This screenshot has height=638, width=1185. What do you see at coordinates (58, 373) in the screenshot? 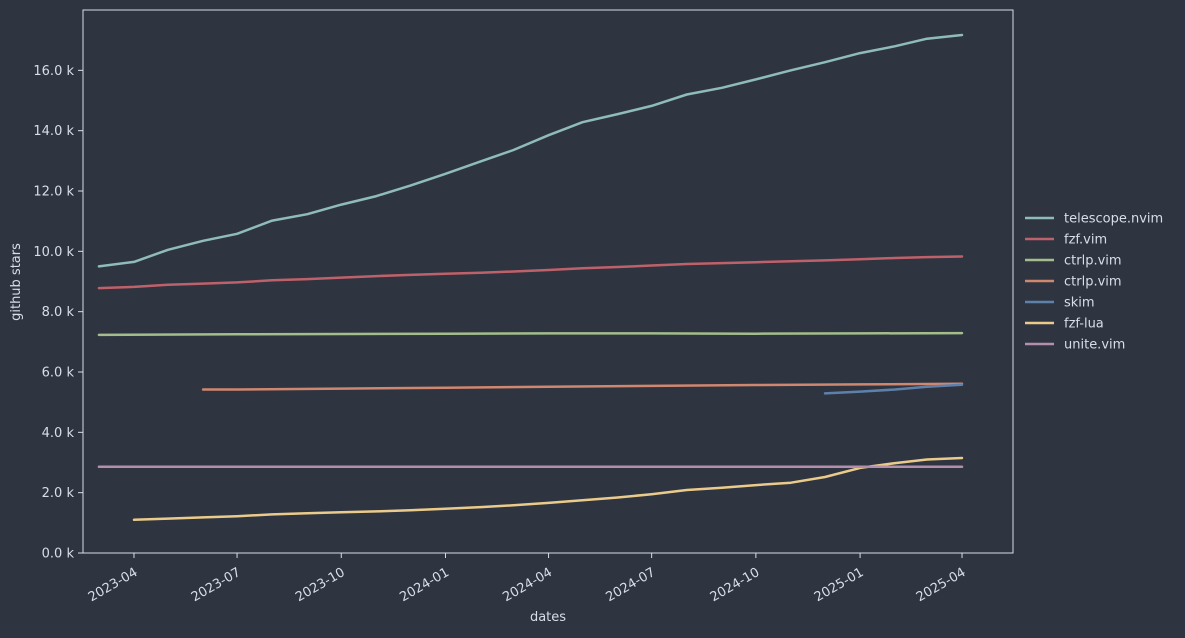
I see `y-tick-label: 6.0 k` at bounding box center [58, 373].